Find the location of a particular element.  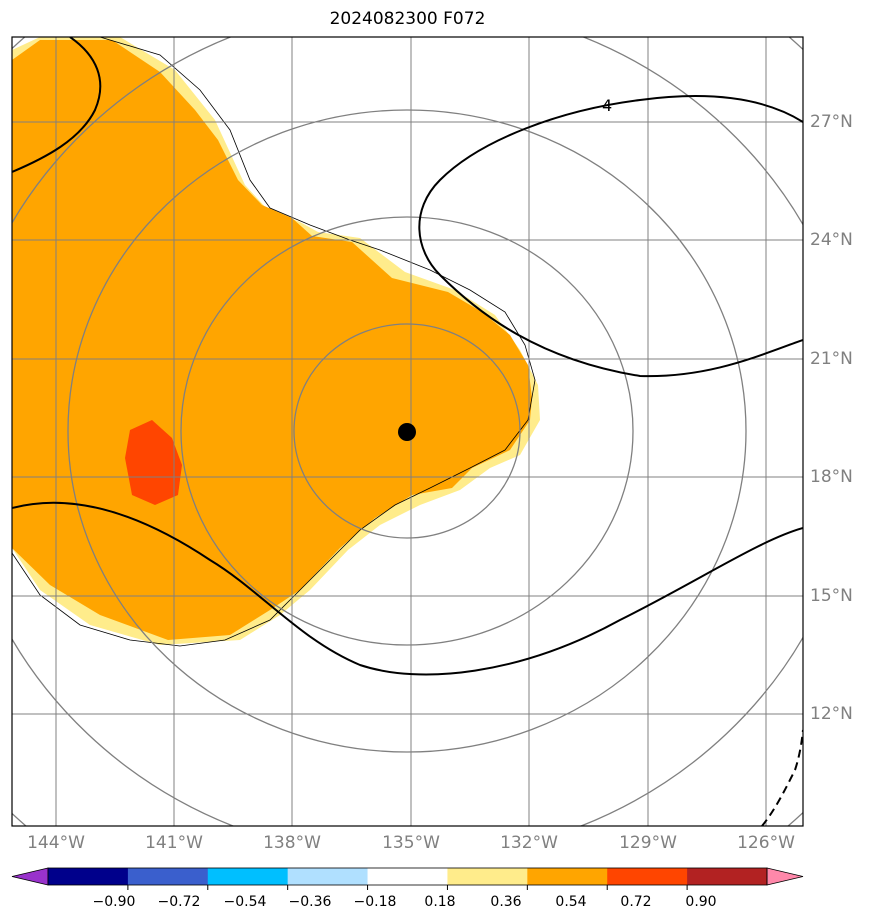

colorbar-tick-label: 0.36 is located at coordinates (506, 902).